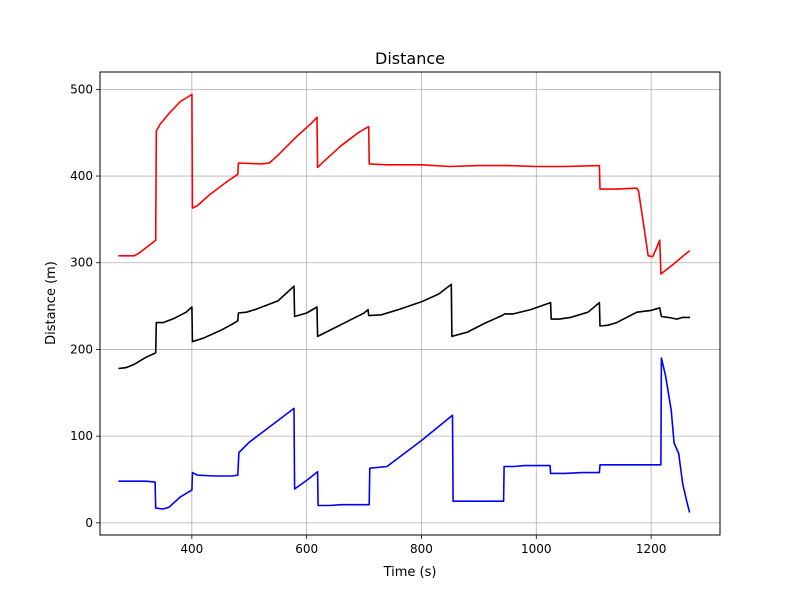  What do you see at coordinates (81, 349) in the screenshot?
I see `y-tick-label: 200` at bounding box center [81, 349].